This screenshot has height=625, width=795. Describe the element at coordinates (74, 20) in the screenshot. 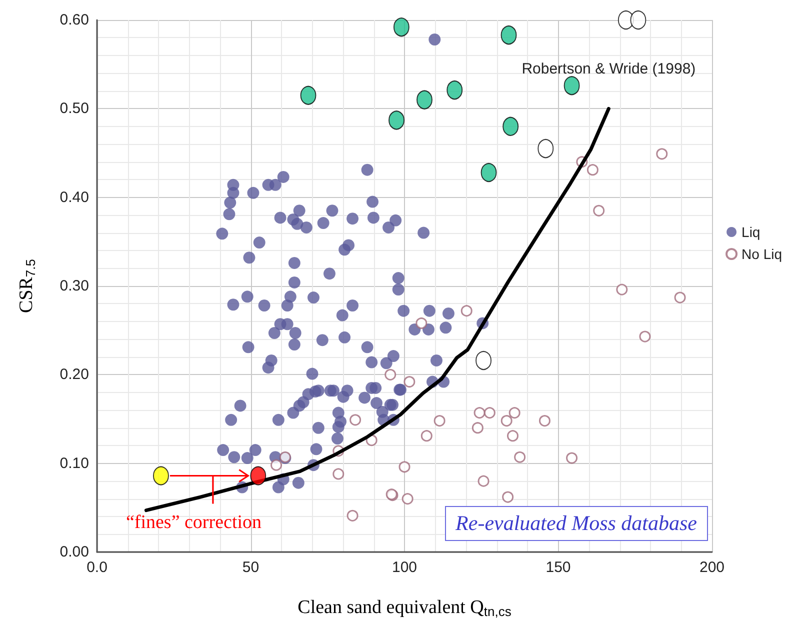

I see `y-tick-label: 0.60` at that location.